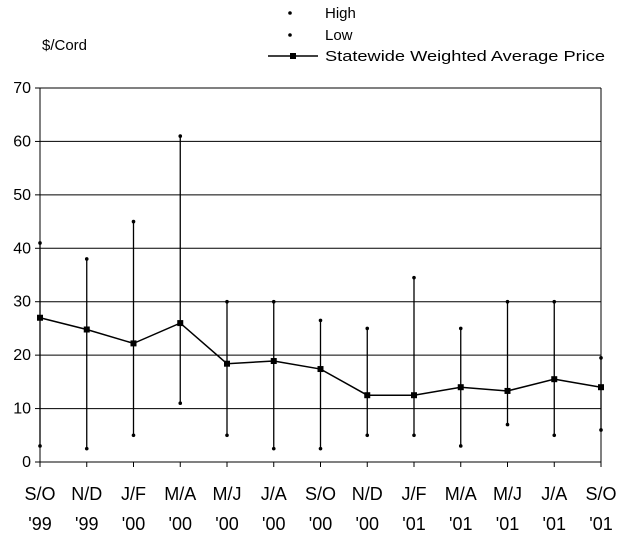  I want to click on y-tick-label: 50, so click(22, 195).